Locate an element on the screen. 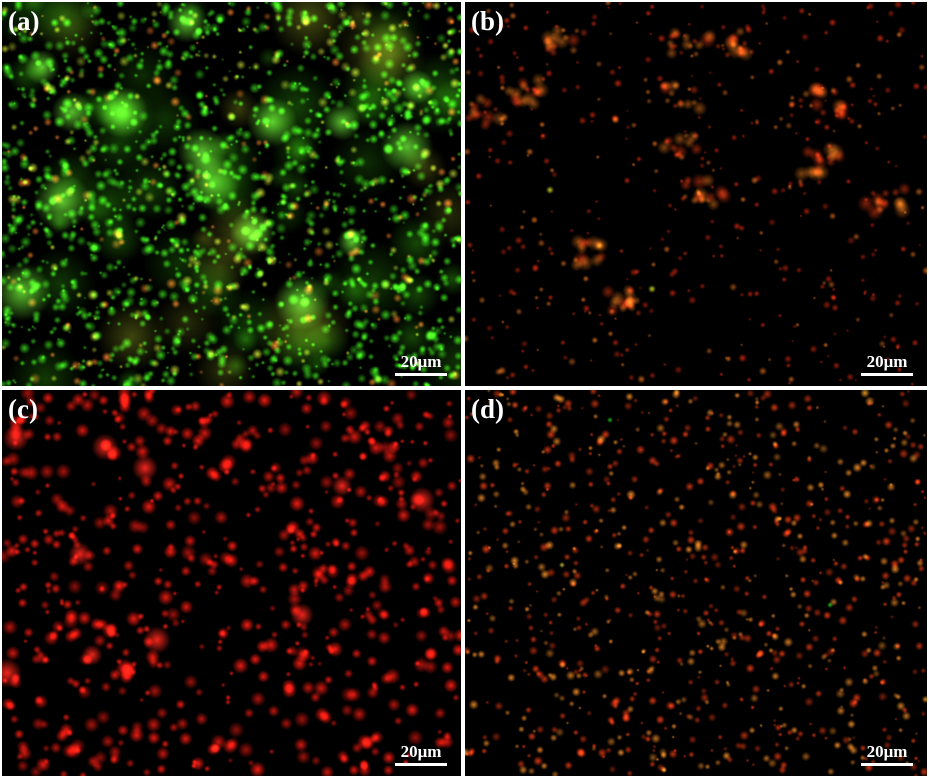 The image size is (929, 778). scale-bar-line-b is located at coordinates (887, 374).